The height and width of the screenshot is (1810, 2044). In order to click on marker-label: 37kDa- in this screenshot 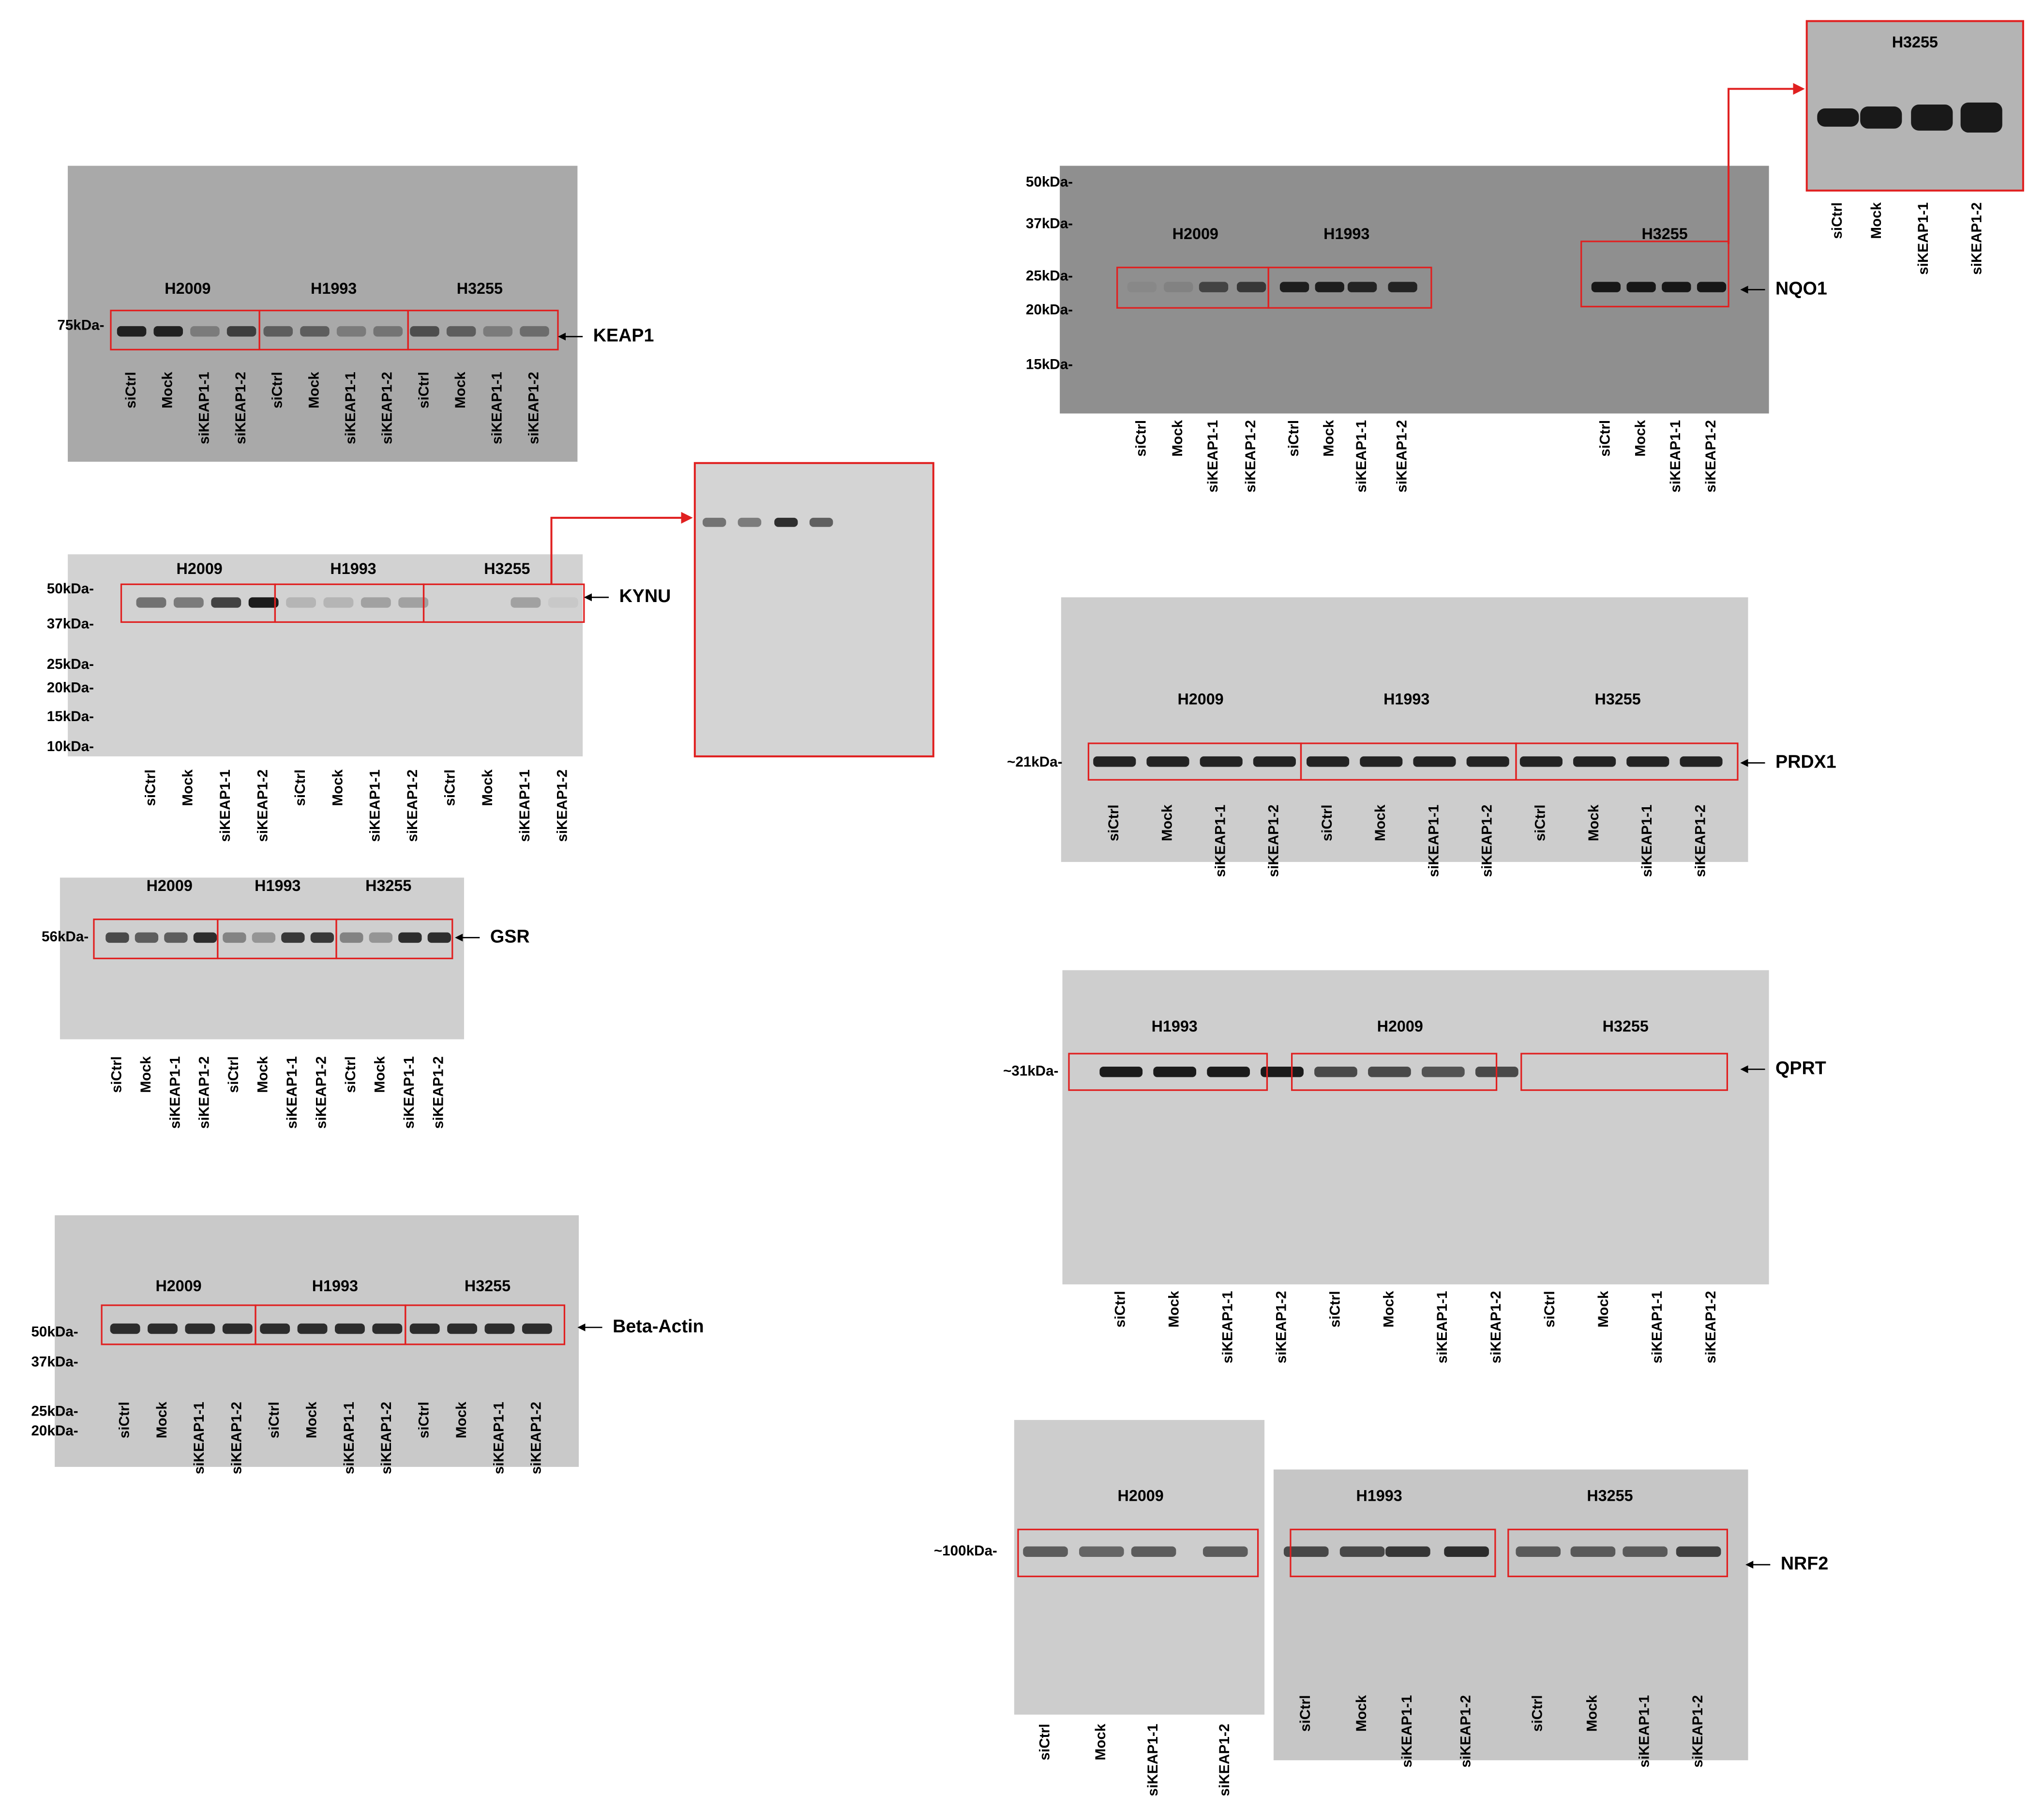, I will do `click(54, 1362)`.